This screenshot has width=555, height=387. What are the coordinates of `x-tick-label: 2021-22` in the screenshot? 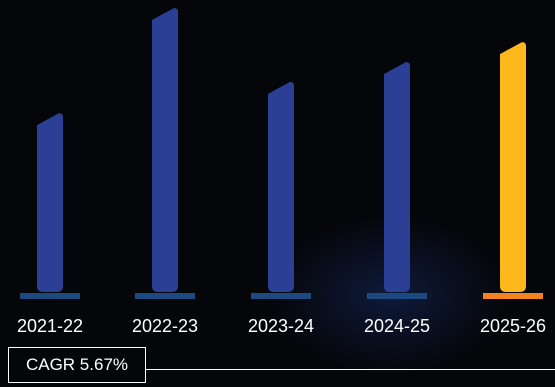 It's located at (50, 326).